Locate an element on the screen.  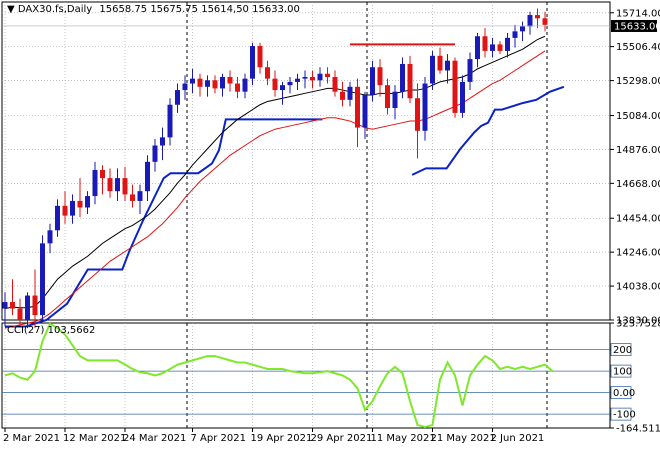
price-tick-label: 14668.00 is located at coordinates (638, 184).